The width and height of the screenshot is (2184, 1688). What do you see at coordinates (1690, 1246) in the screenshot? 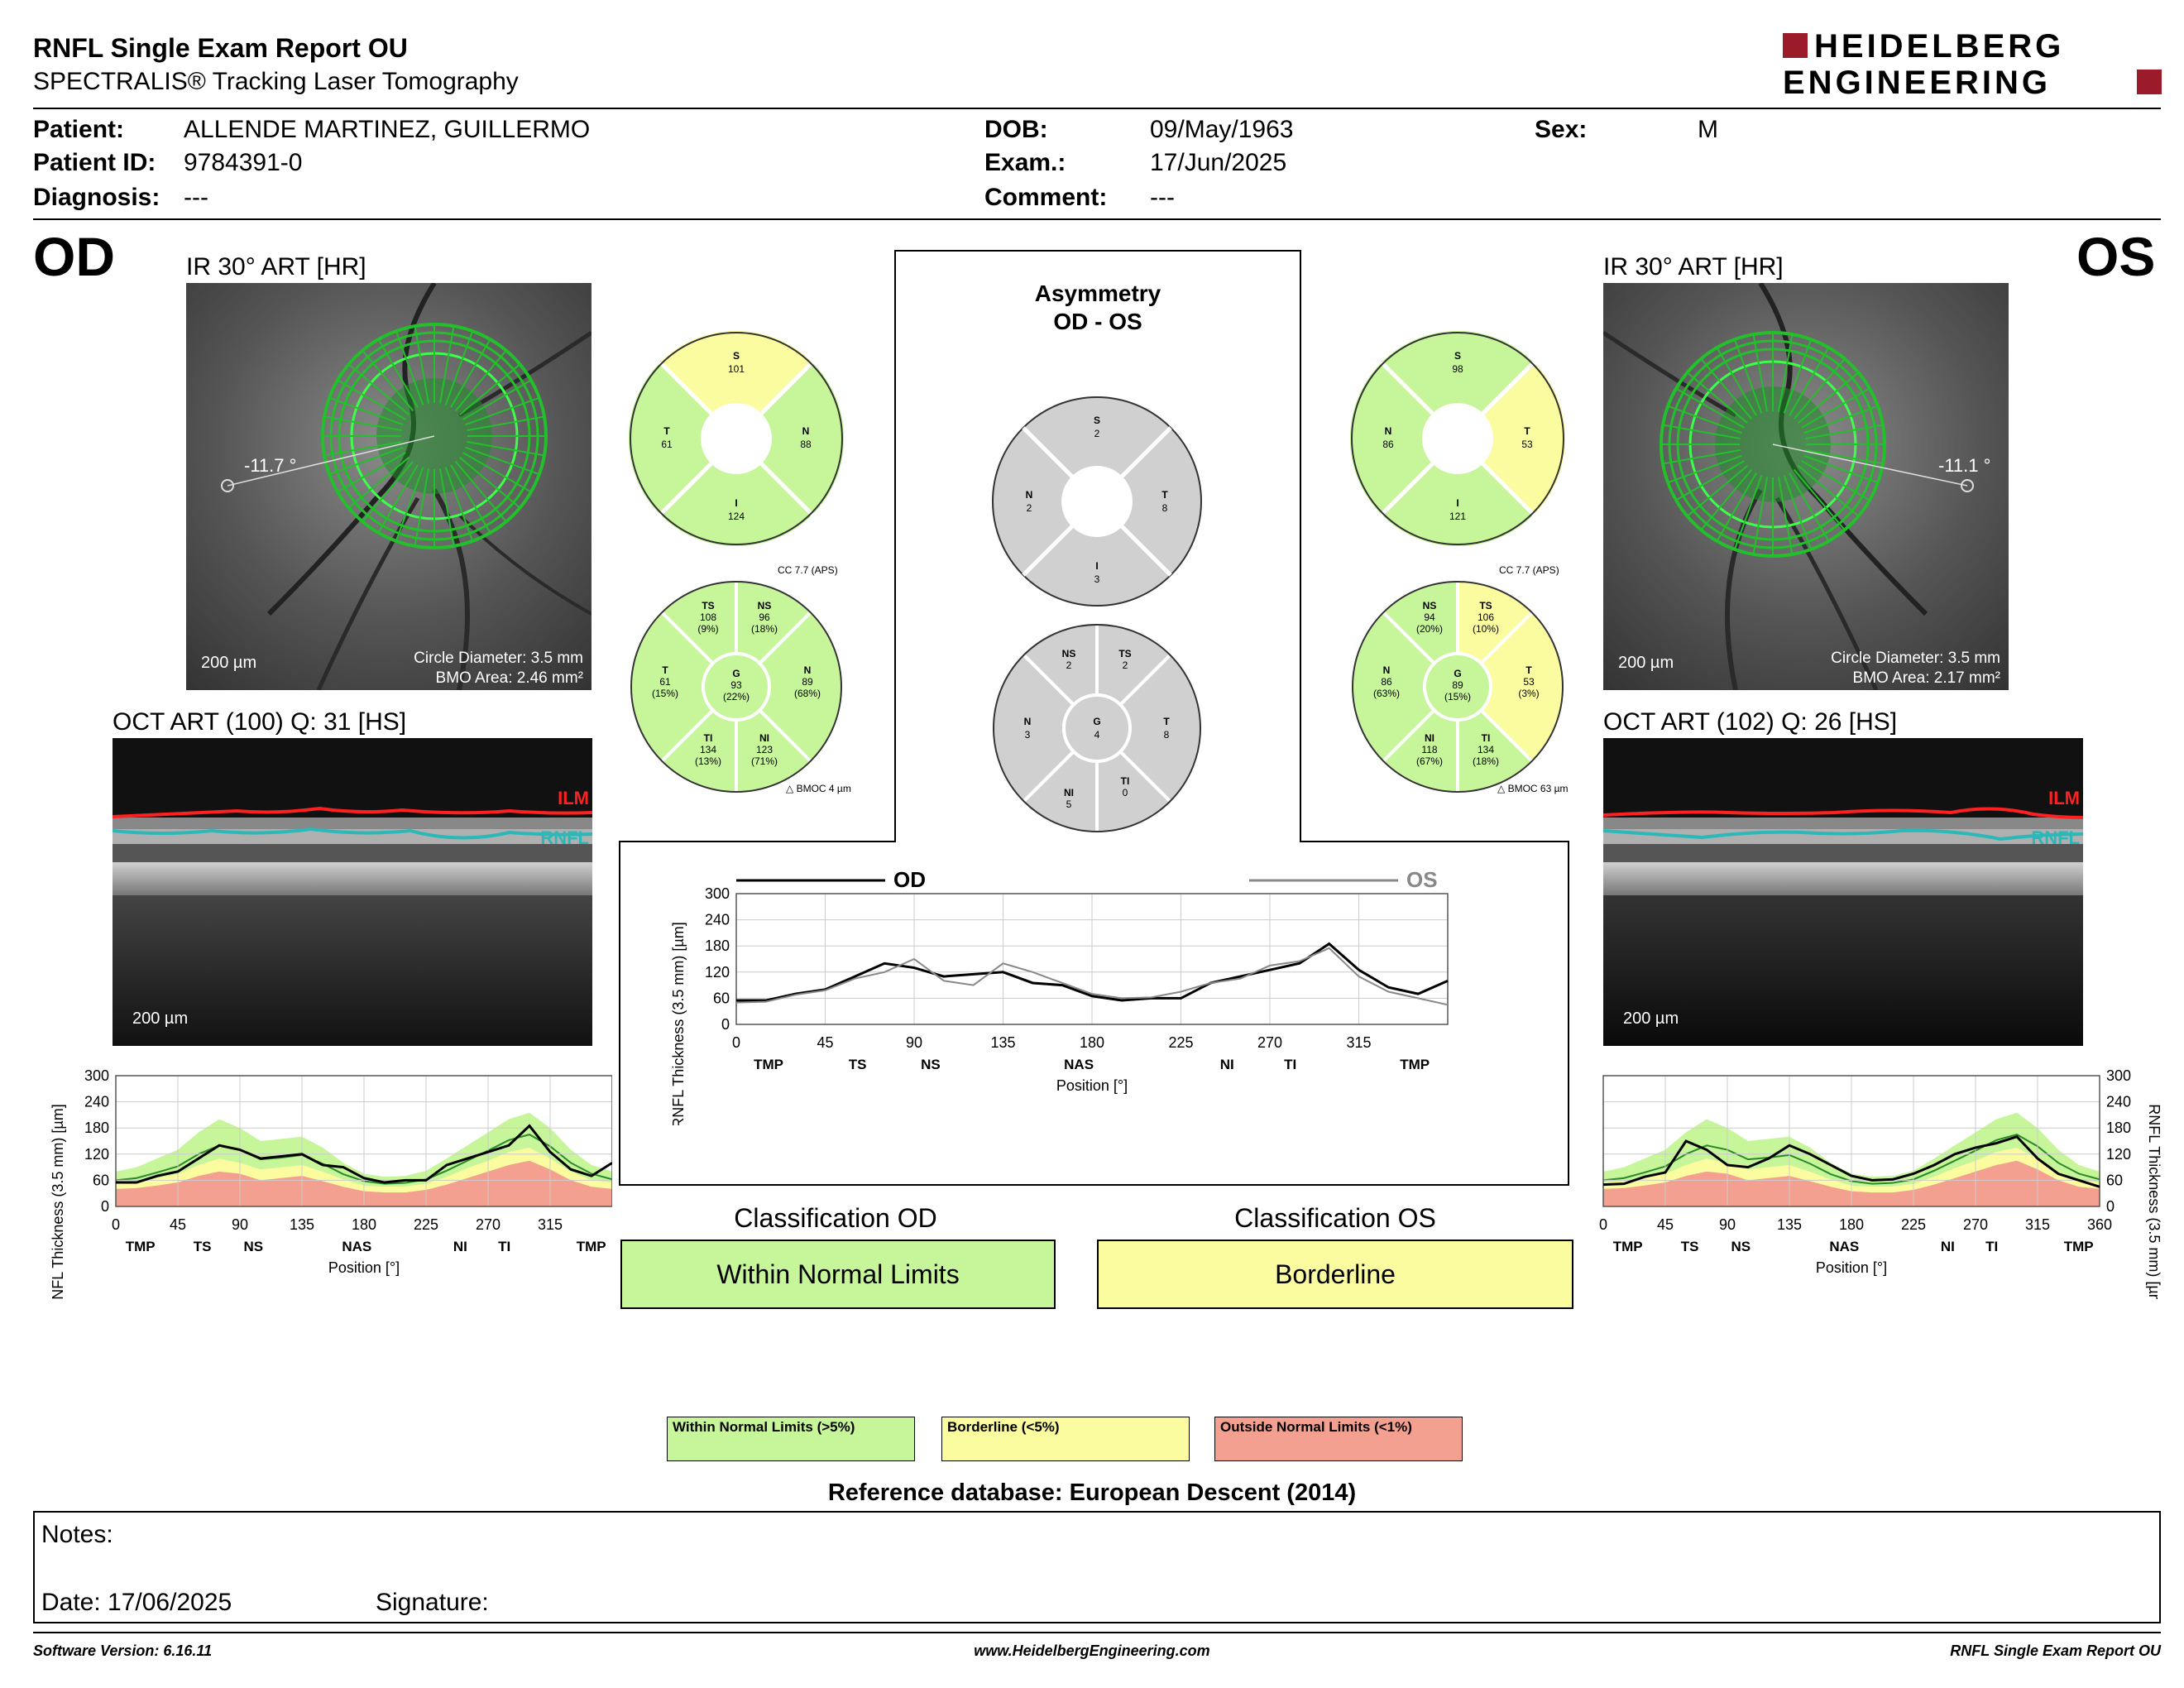
I see `sector-label: TS` at bounding box center [1690, 1246].